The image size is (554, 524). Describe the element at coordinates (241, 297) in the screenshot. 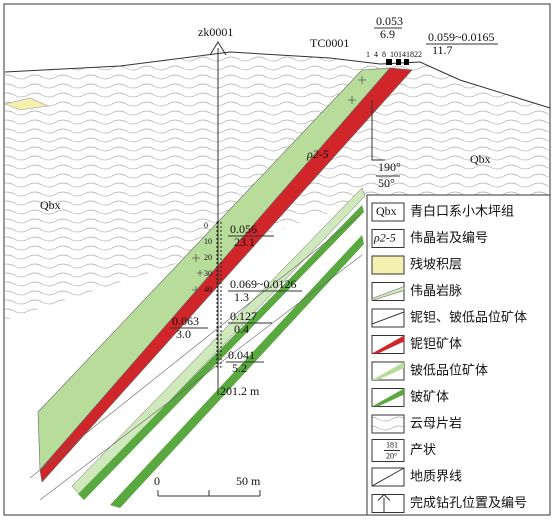

I see `thickness: 1.3` at that location.